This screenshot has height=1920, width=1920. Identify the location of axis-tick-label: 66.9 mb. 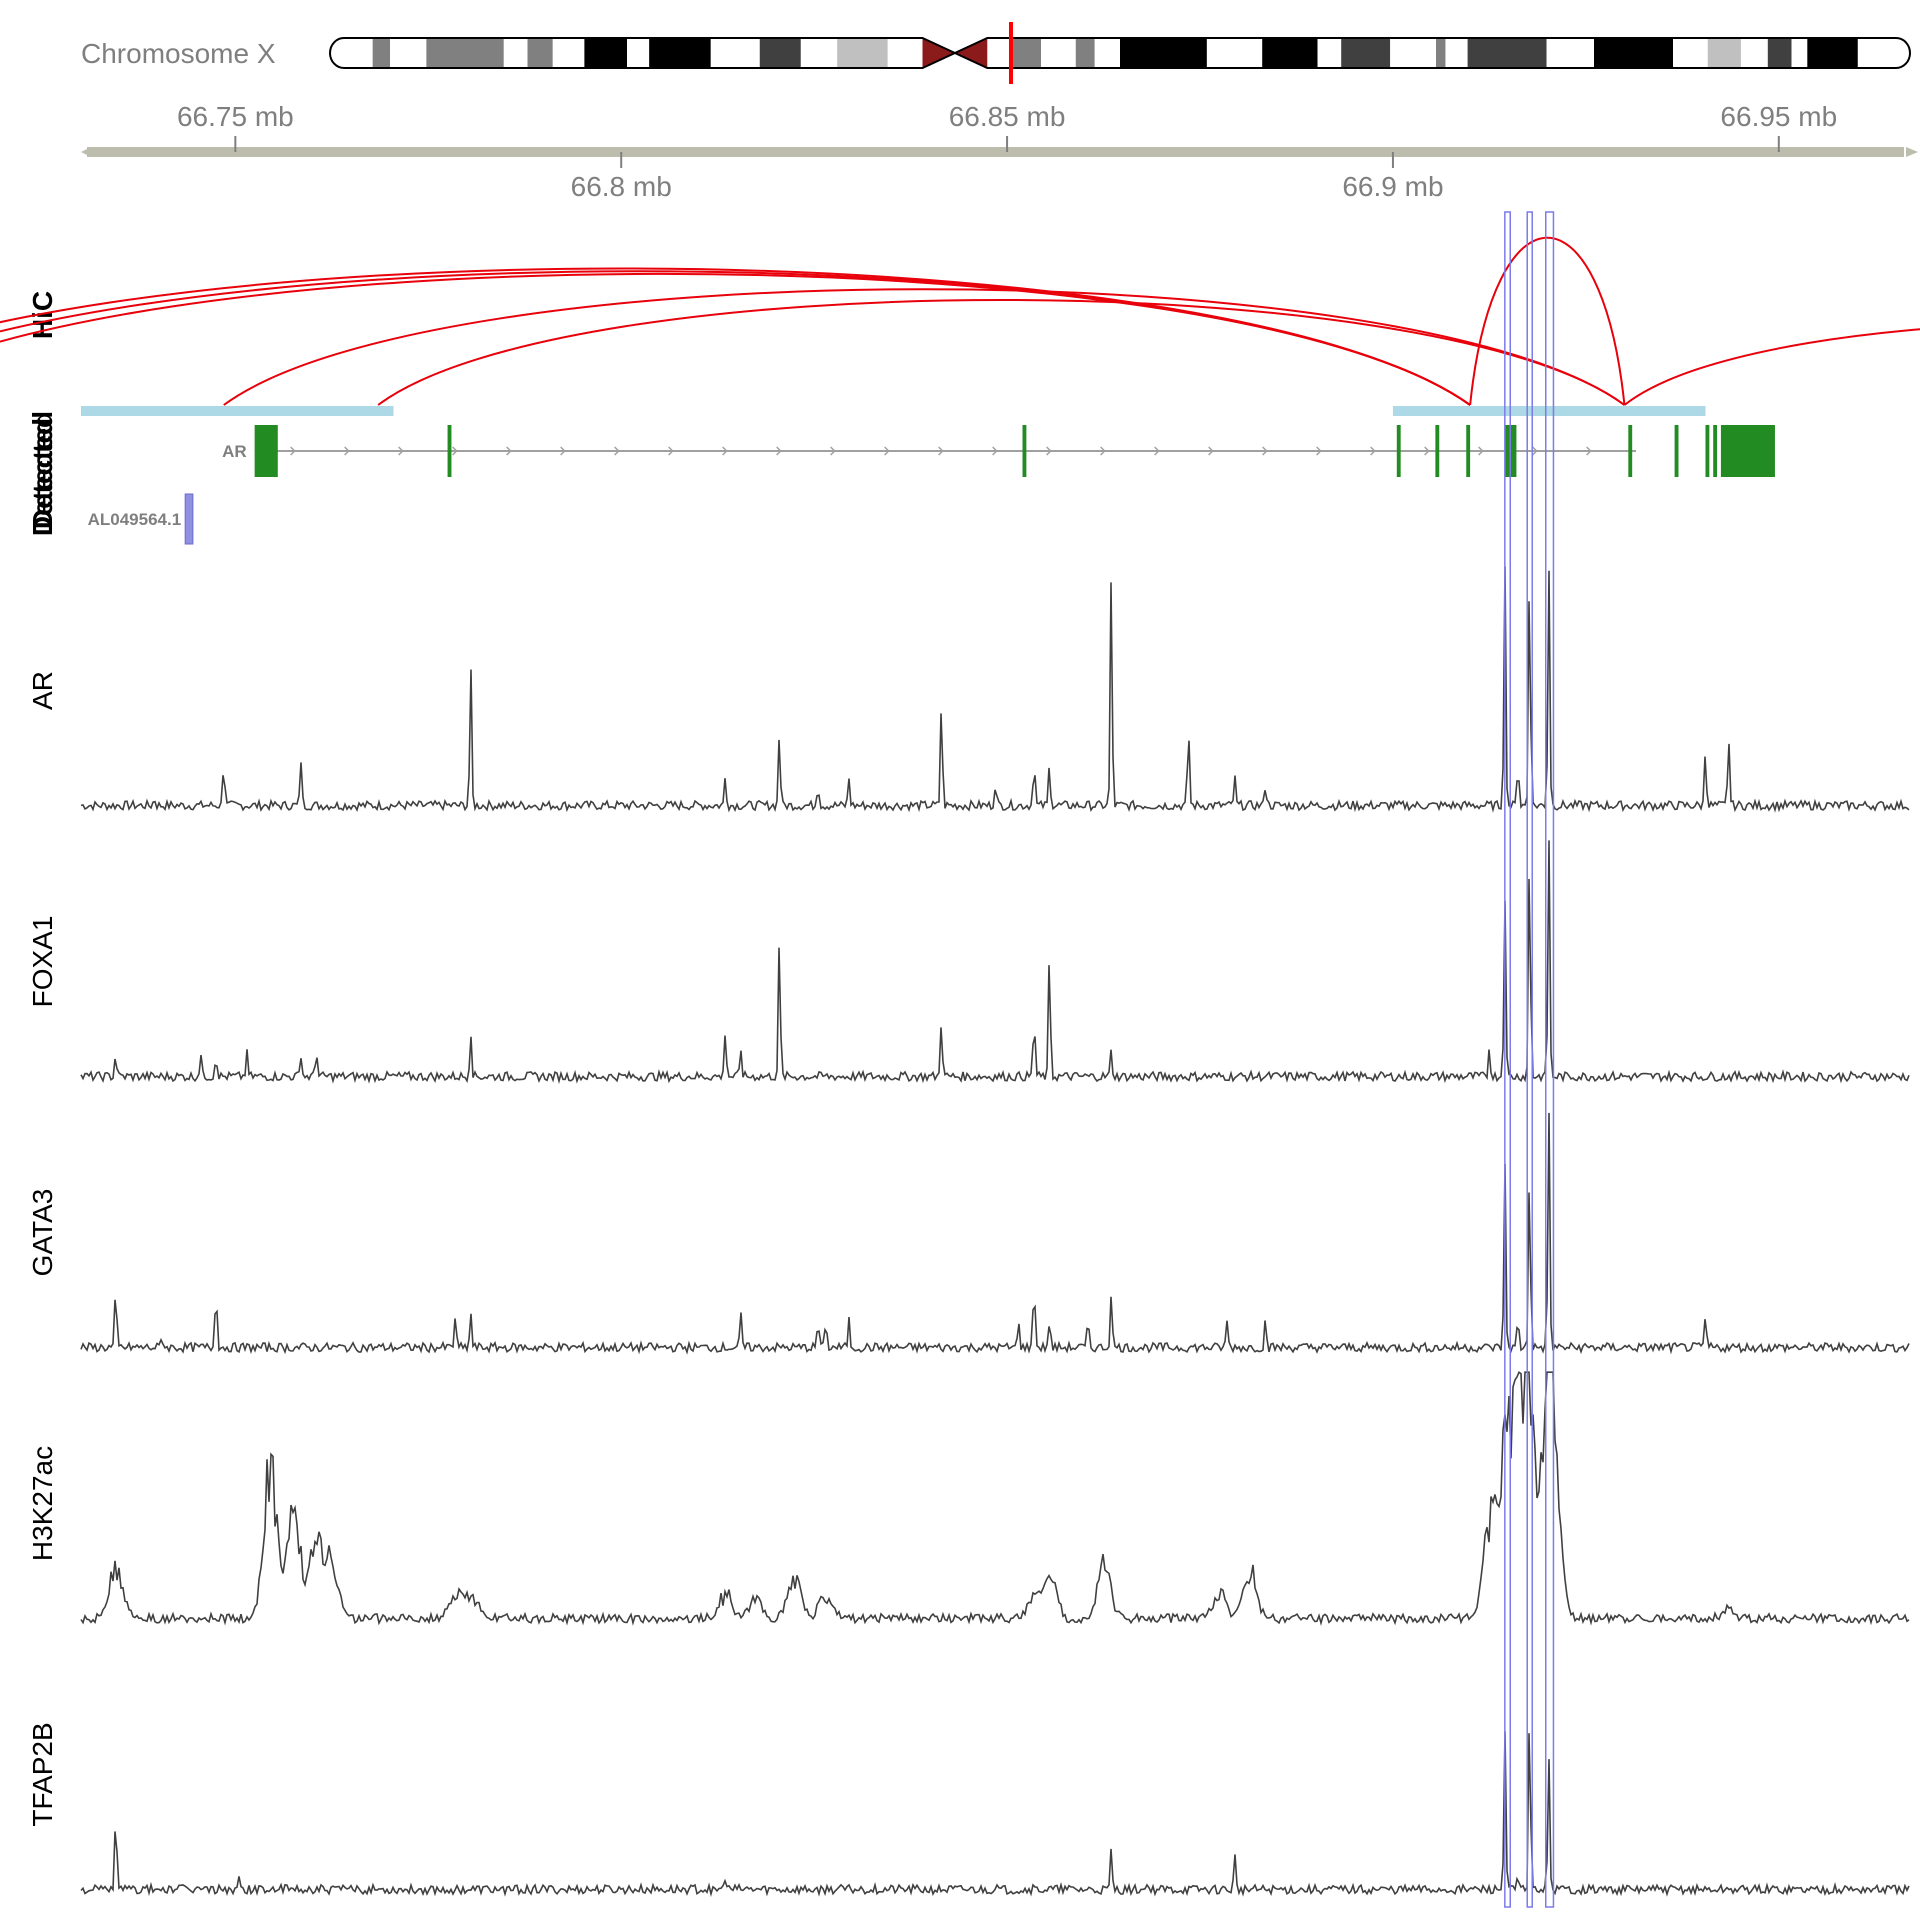
(1392, 186).